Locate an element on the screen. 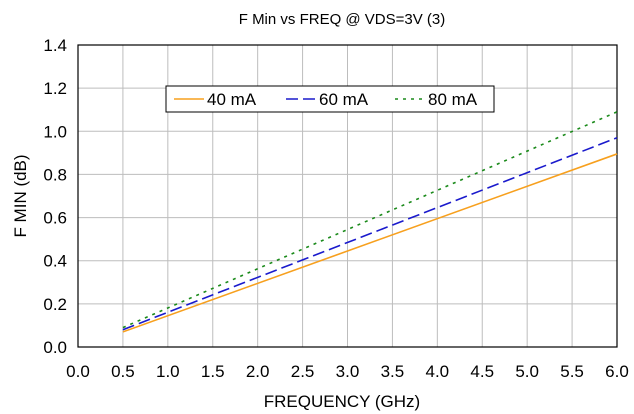 The height and width of the screenshot is (414, 634). y-tick-label: 0.0 is located at coordinates (55, 347).